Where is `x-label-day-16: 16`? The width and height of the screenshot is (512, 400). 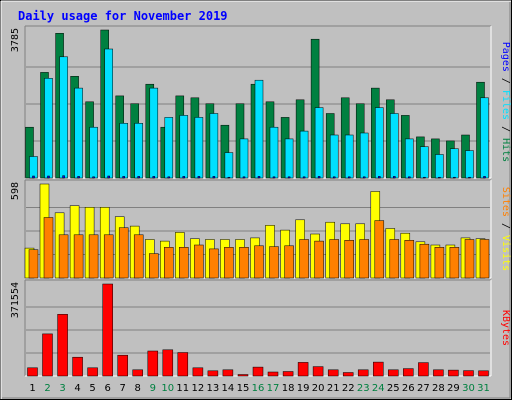 x-label-day-16: 16 is located at coordinates (258, 388).